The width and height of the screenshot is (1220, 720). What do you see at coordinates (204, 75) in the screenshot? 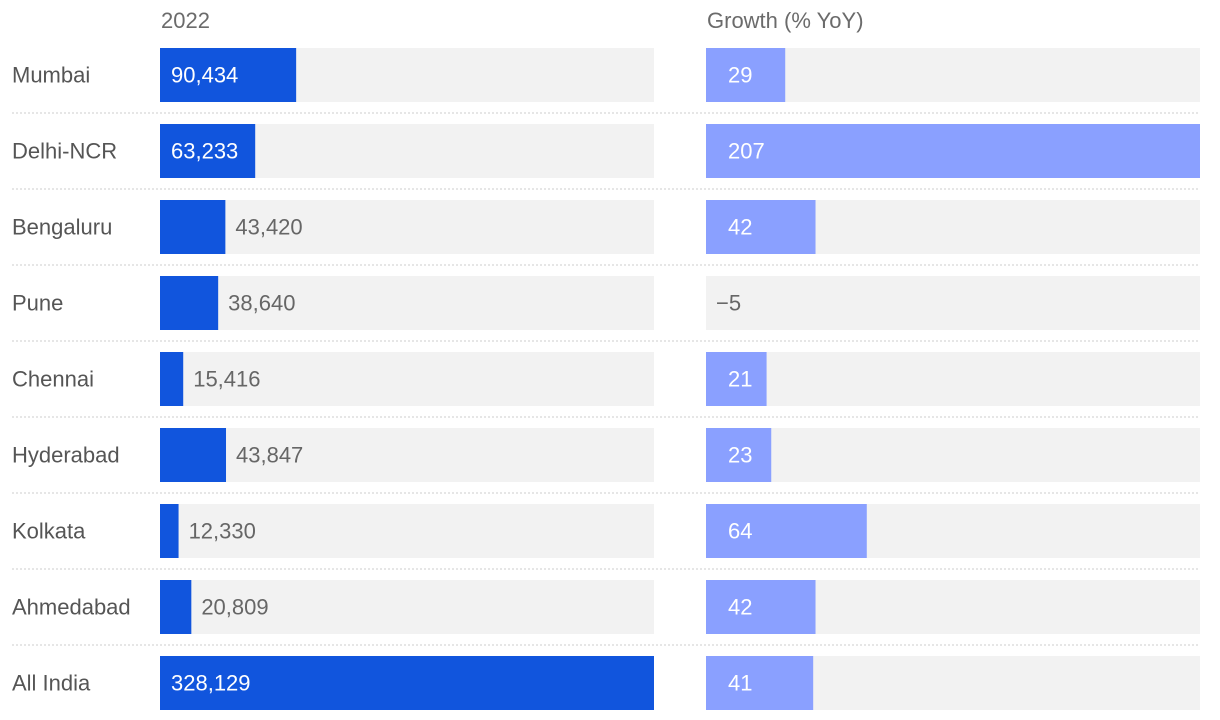
I see `data-label-2022: 90,434` at bounding box center [204, 75].